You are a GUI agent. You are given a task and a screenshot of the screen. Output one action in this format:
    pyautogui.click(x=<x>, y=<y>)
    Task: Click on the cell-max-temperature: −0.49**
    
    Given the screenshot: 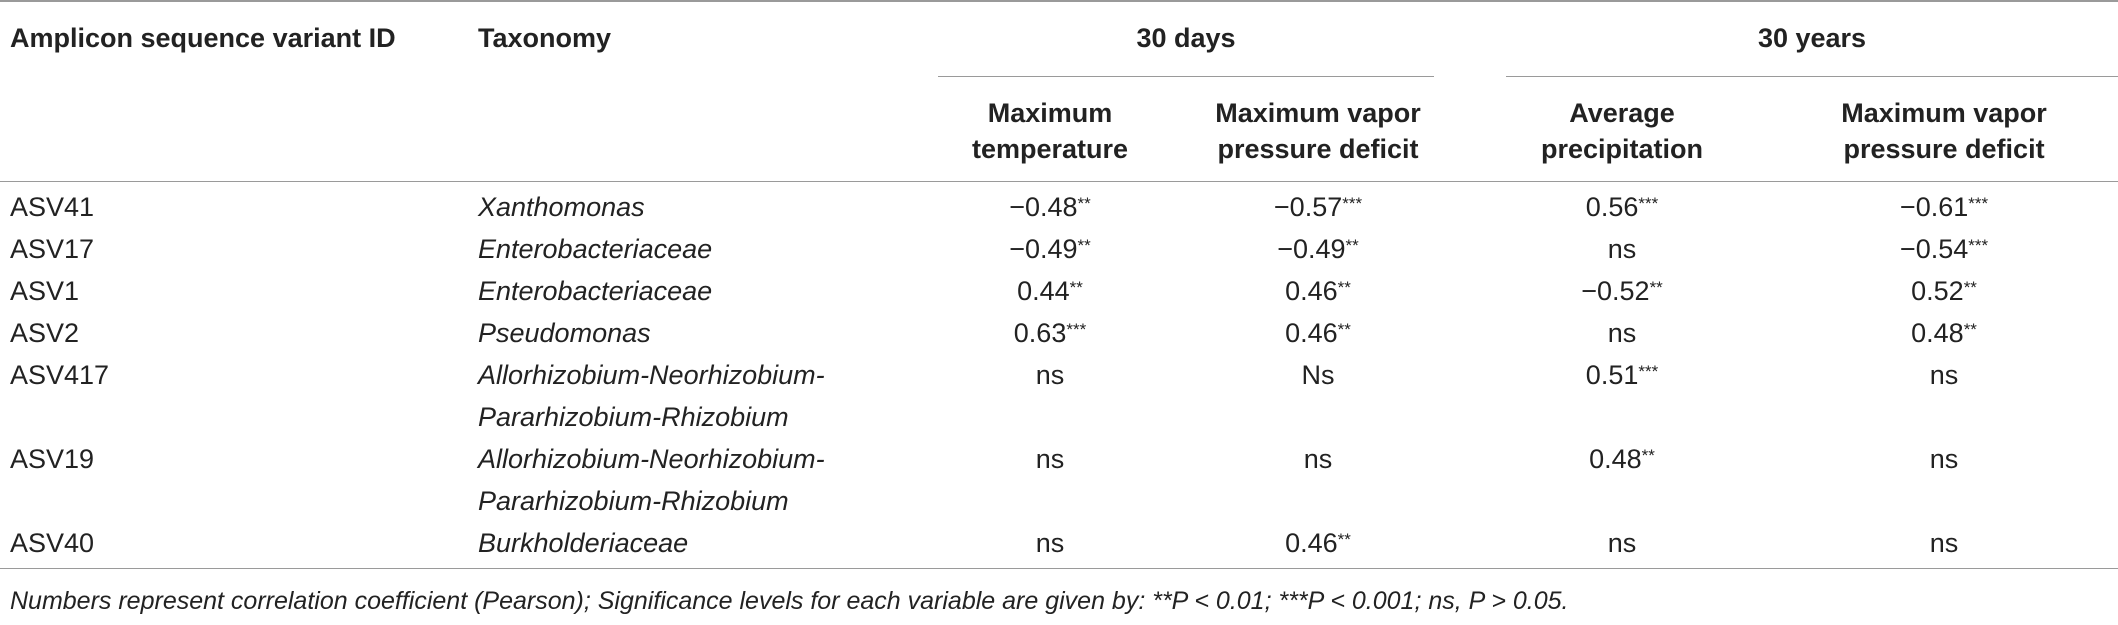 What is the action you would take?
    pyautogui.click(x=1050, y=249)
    